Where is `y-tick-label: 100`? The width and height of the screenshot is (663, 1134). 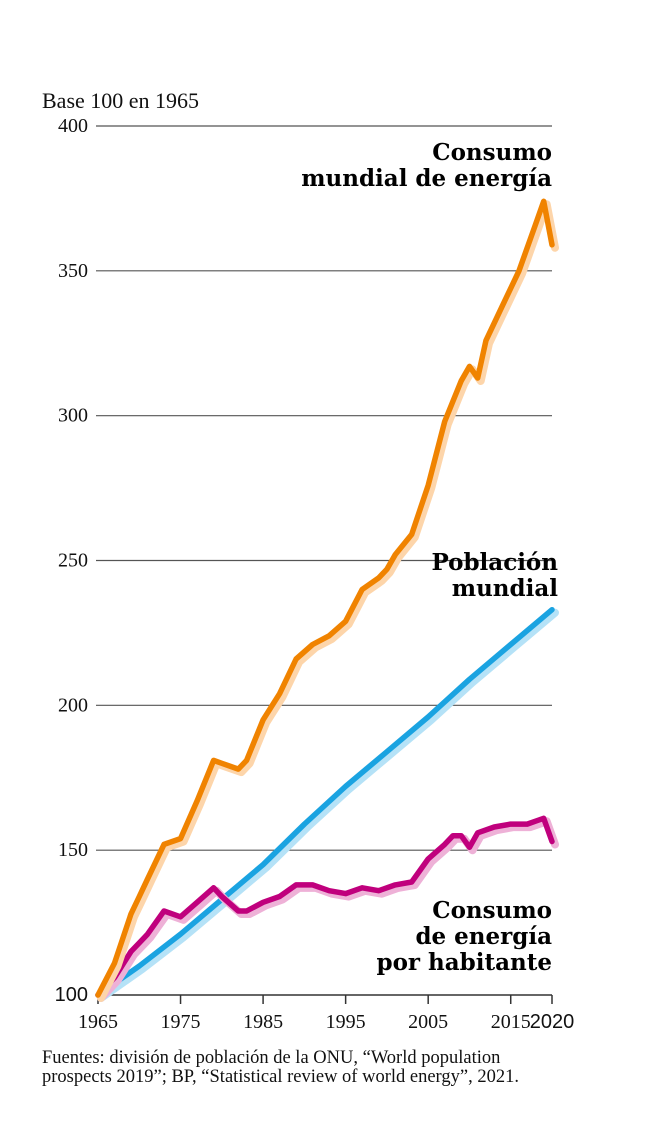
y-tick-label: 100 is located at coordinates (71, 995).